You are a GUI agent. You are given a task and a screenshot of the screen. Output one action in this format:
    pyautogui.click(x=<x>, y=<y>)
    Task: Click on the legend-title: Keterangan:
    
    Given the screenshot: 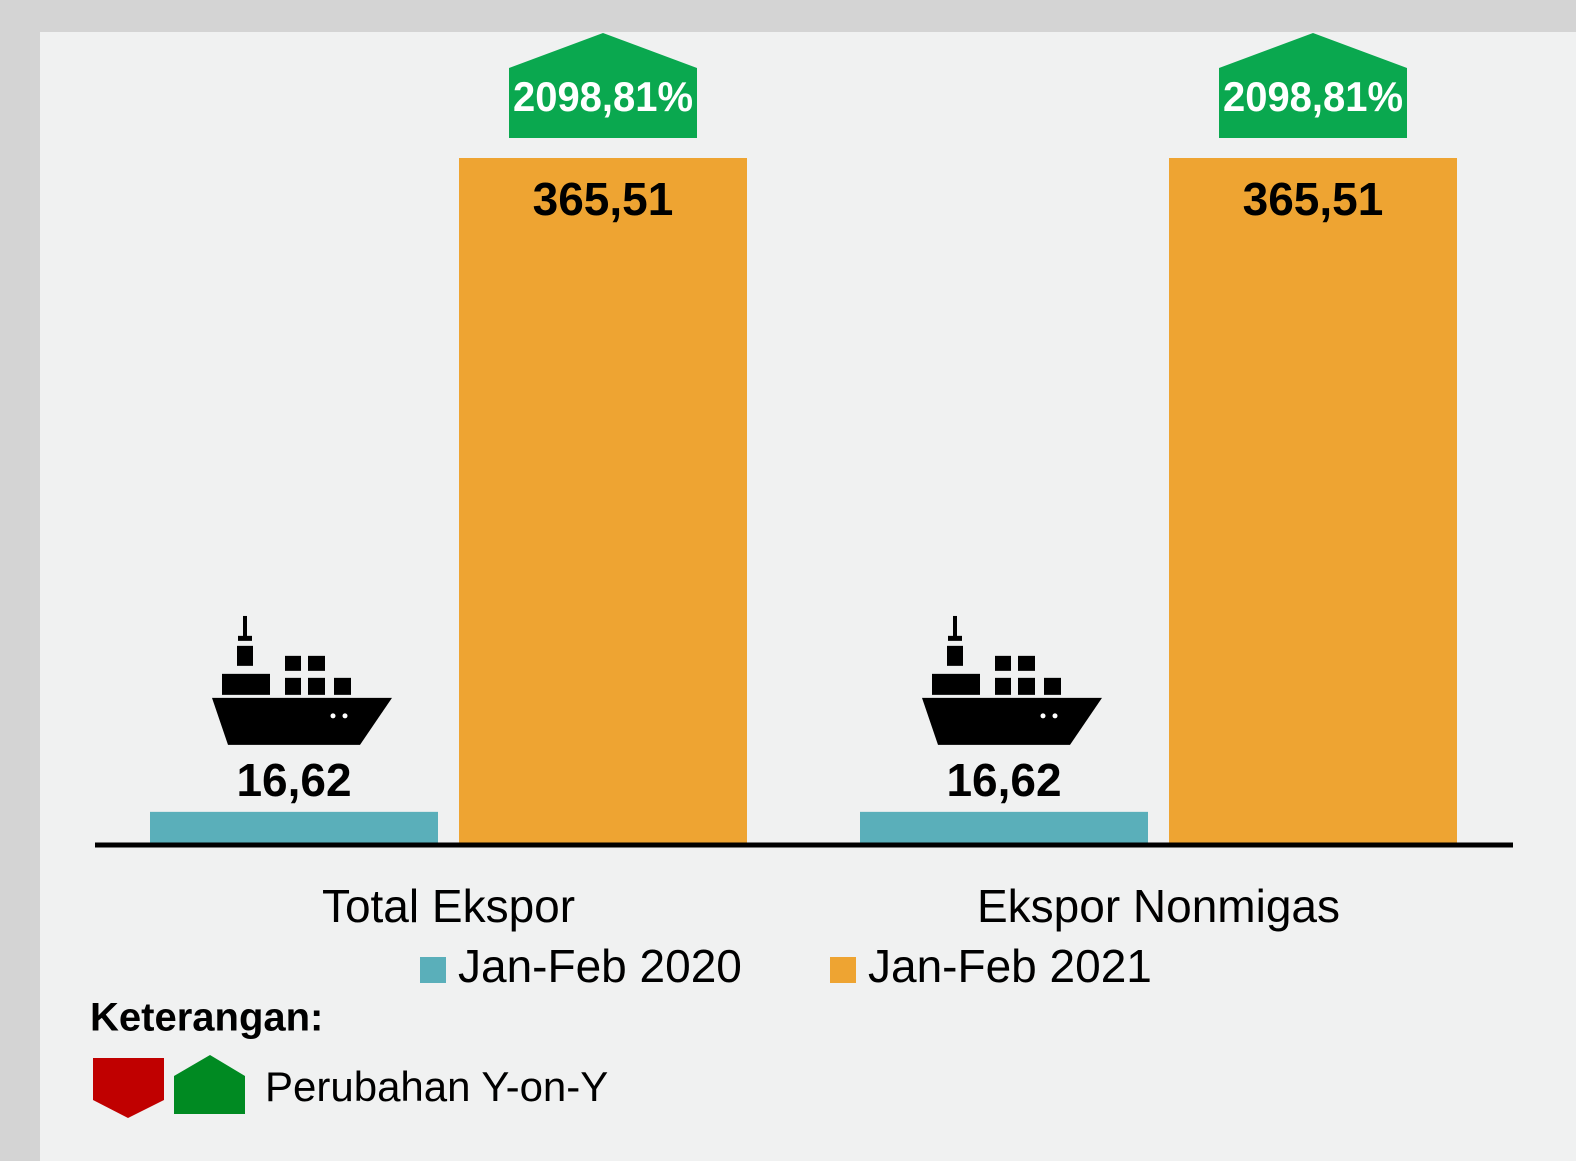 What is the action you would take?
    pyautogui.click(x=206, y=1018)
    